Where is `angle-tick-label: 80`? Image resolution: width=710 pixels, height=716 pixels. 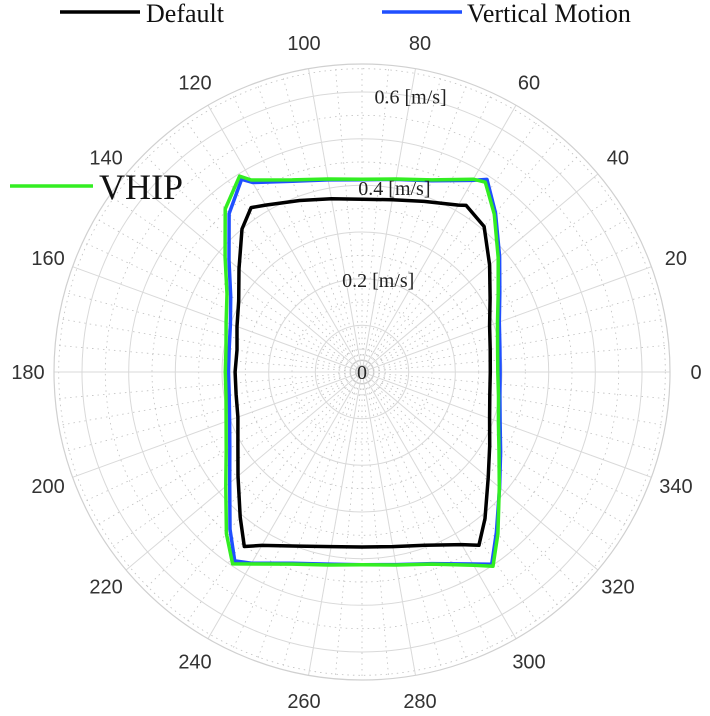 angle-tick-label: 80 is located at coordinates (420, 44).